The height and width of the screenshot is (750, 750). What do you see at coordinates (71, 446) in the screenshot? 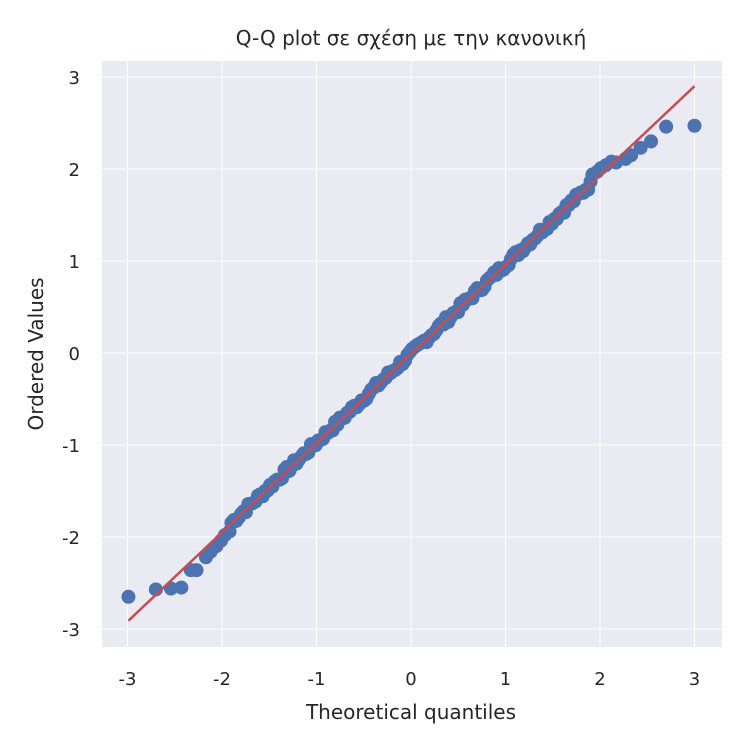
I see `y-tick-label: -1` at bounding box center [71, 446].